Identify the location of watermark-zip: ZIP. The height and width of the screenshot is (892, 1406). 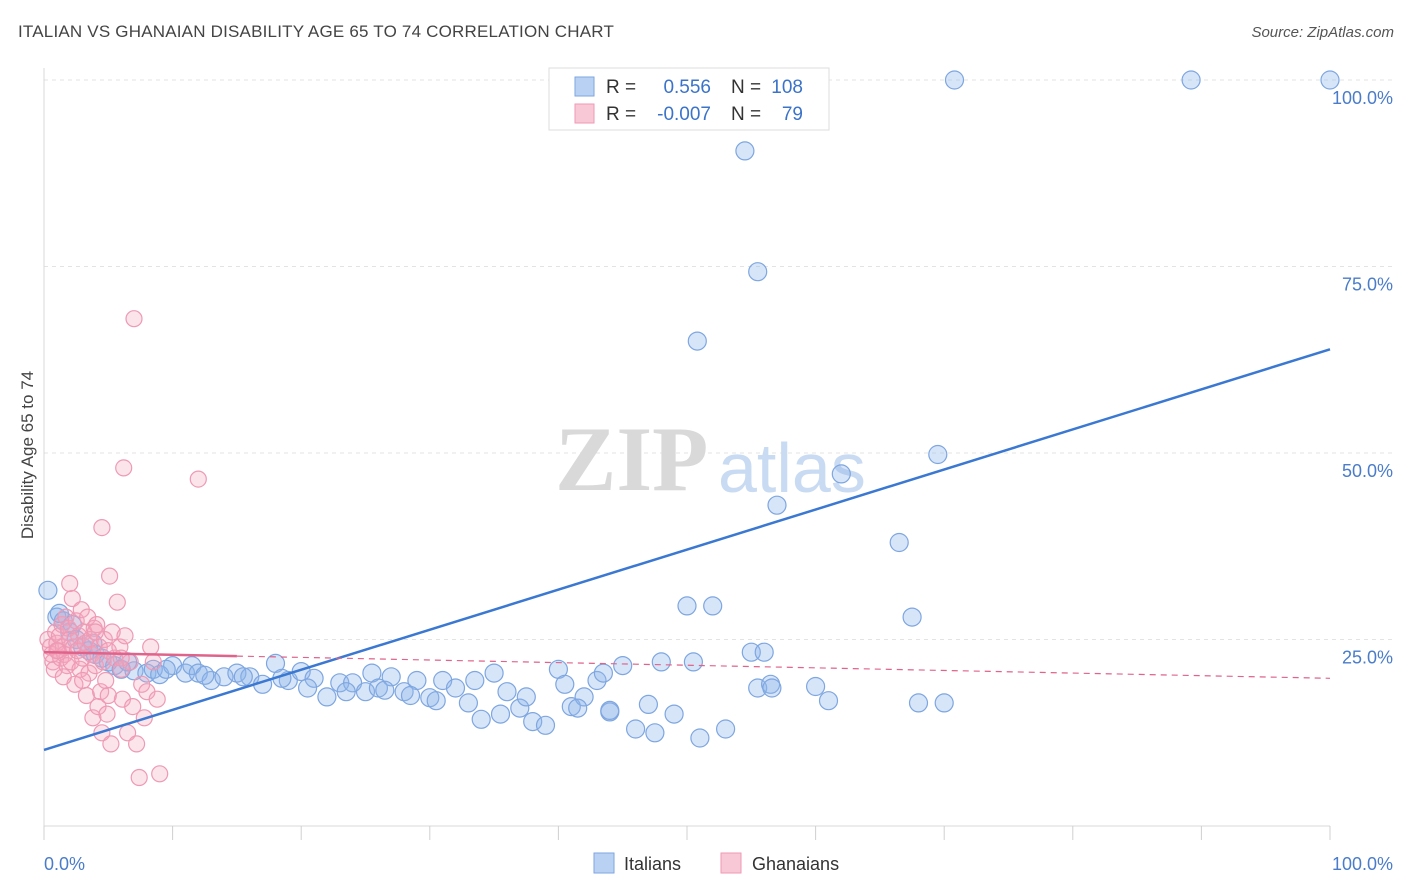
(631, 459).